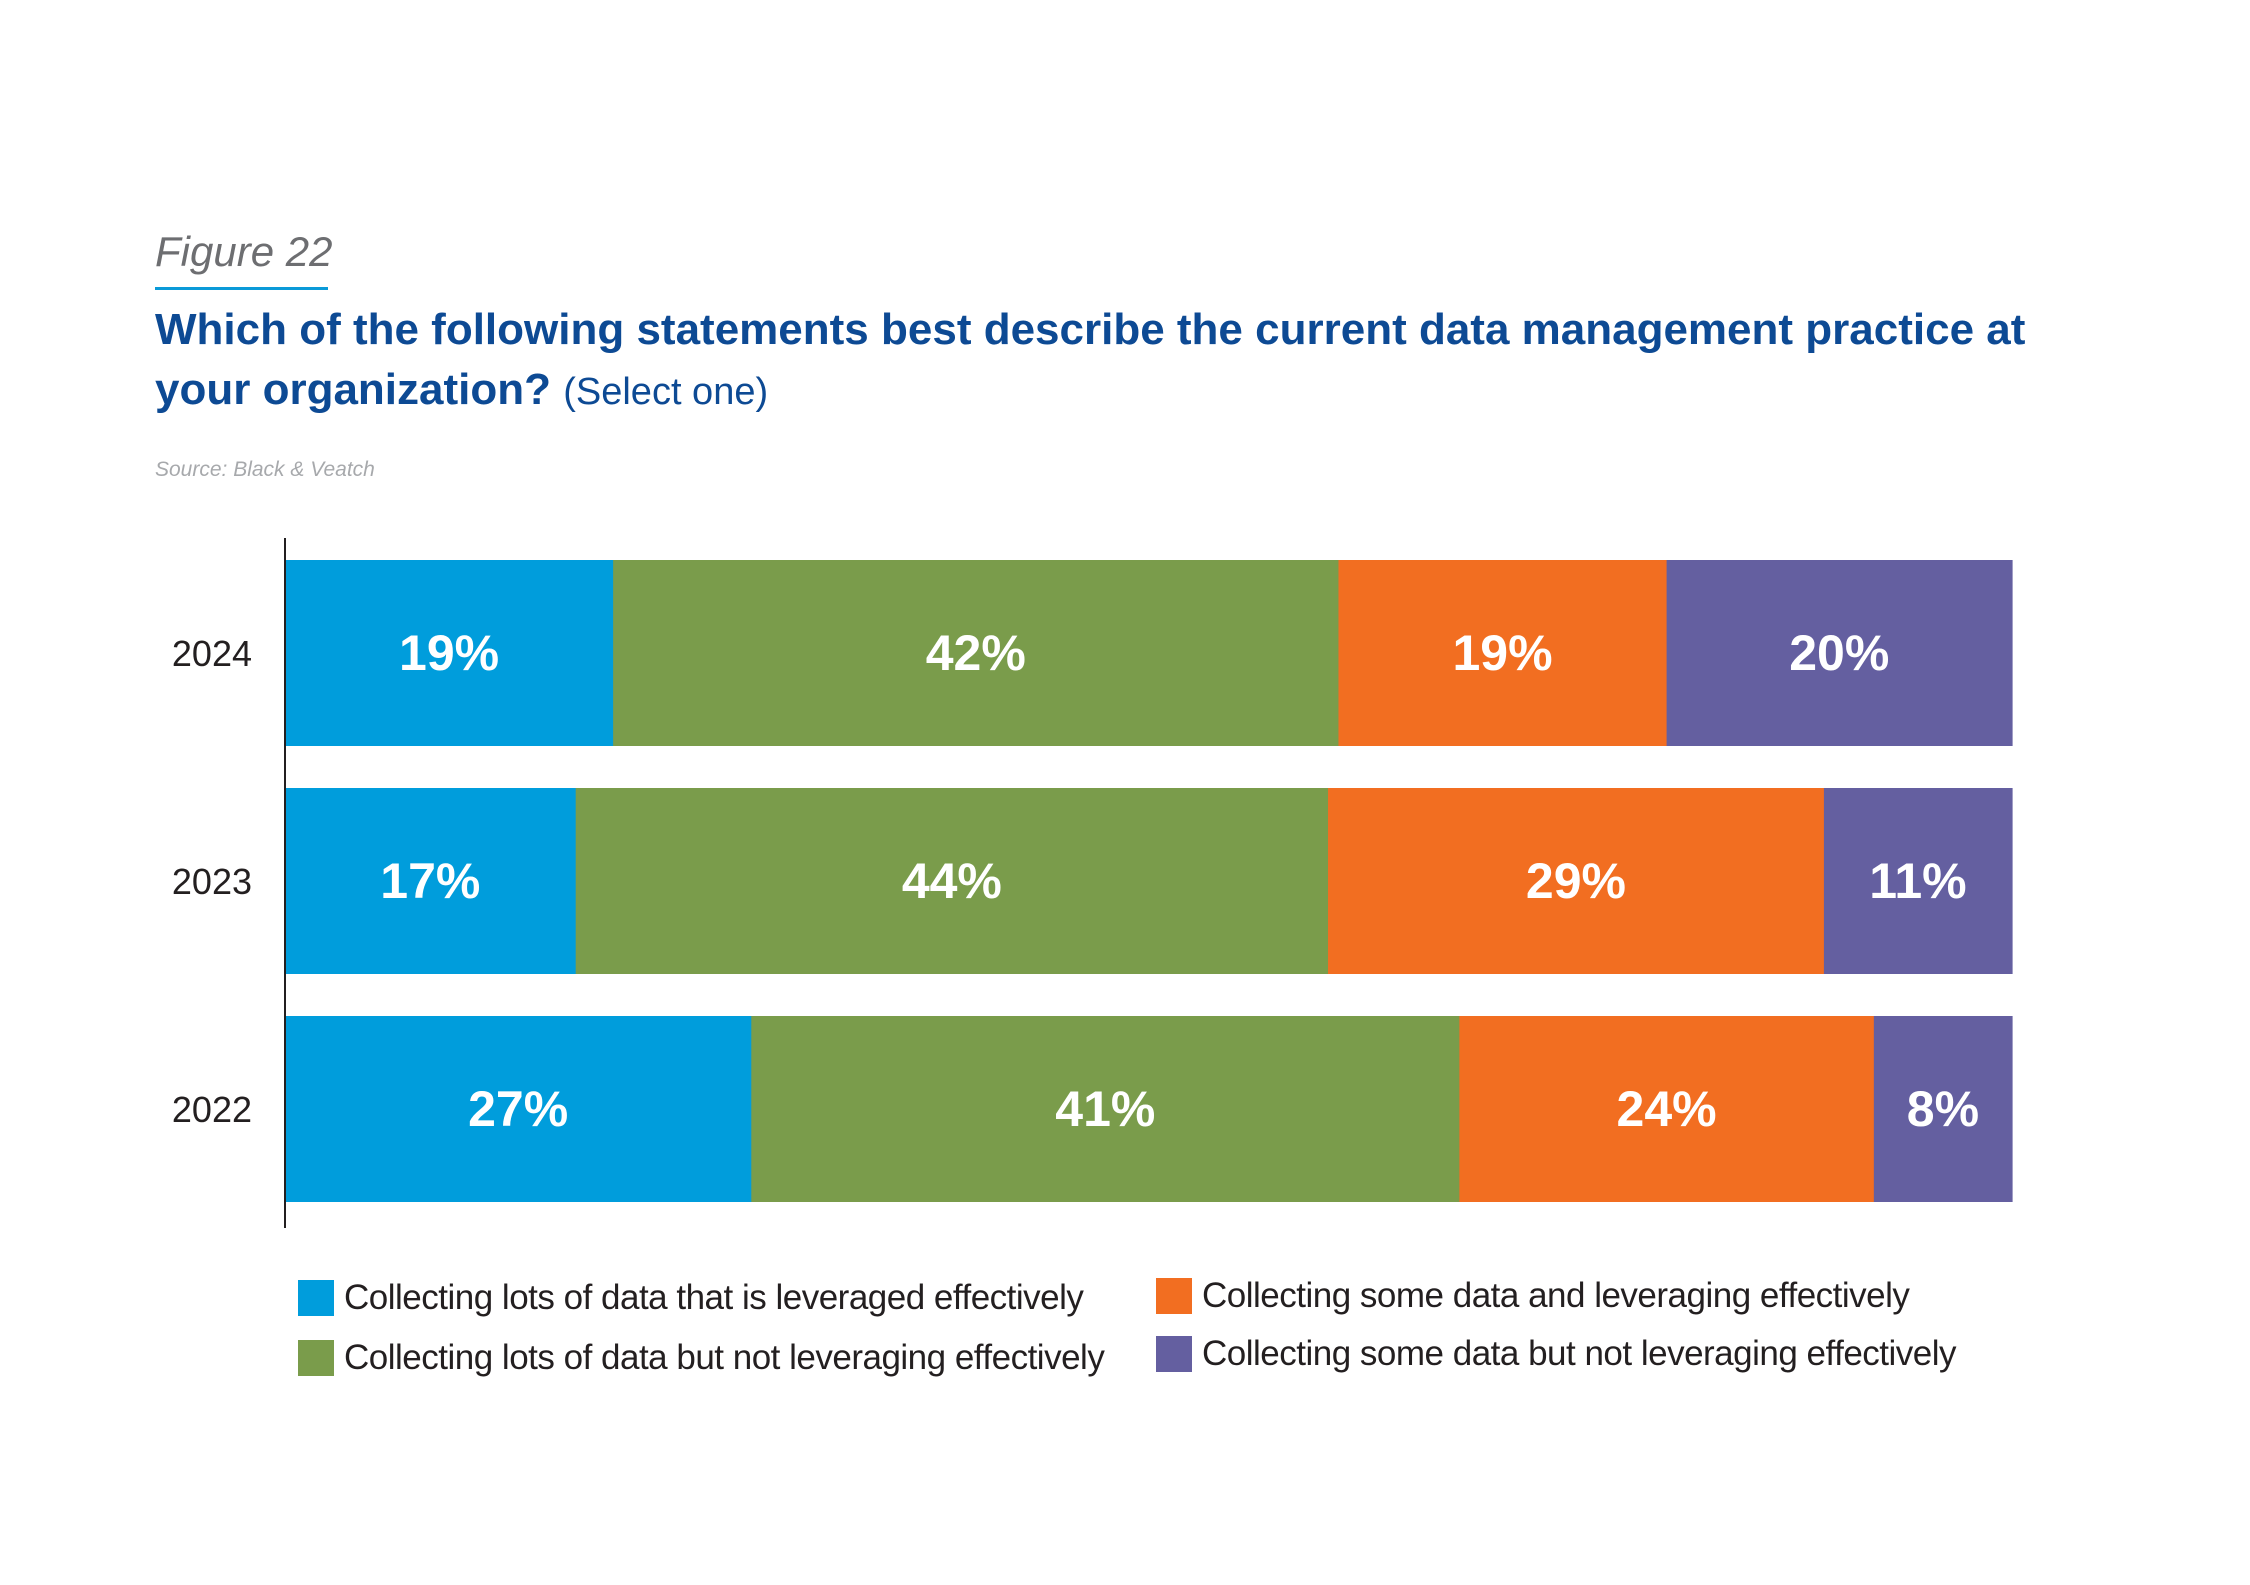 This screenshot has height=1585, width=2250. I want to click on data-label-2024-series-4: 20%, so click(1839, 653).